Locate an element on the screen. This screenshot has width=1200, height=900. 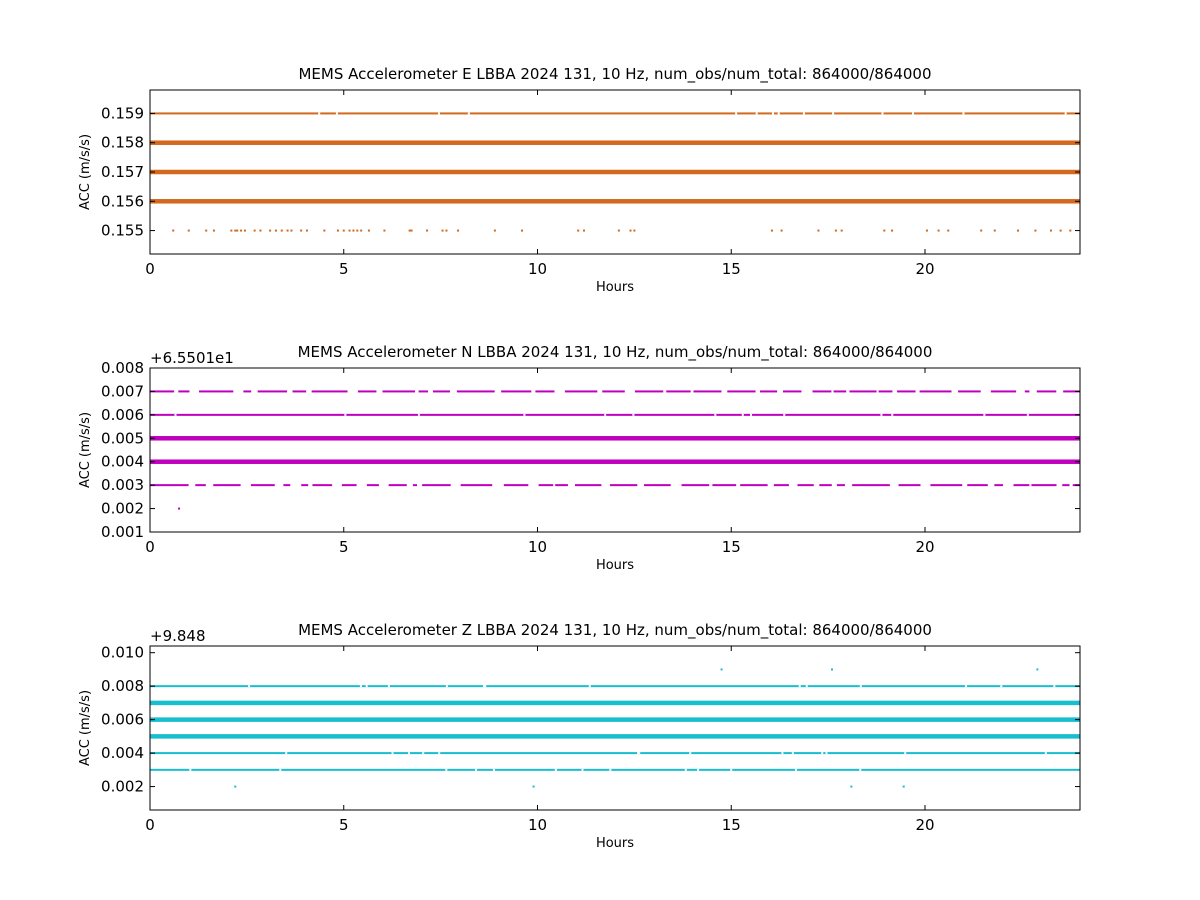
band-0.008 is located at coordinates (615, 686).